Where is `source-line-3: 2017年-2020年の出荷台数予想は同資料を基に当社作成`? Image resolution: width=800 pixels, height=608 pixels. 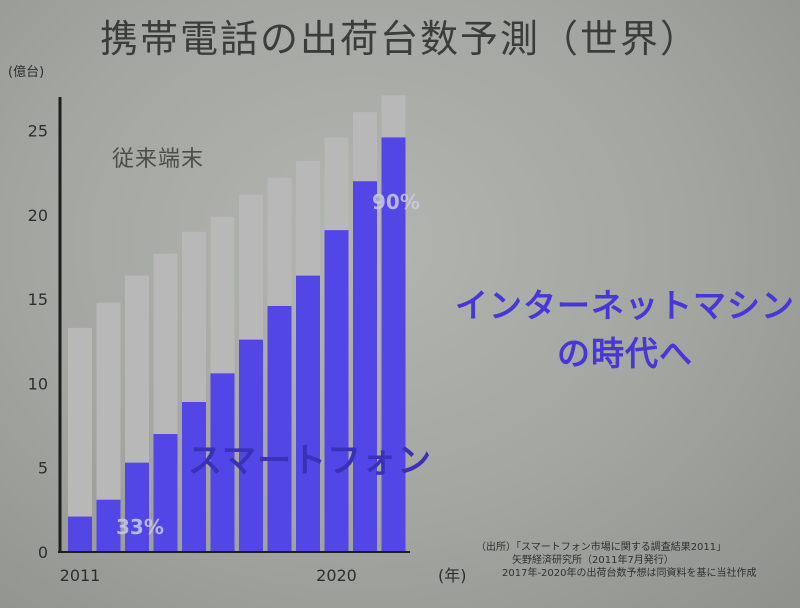 source-line-3: 2017年-2020年の出荷台数予想は同資料を基に当社作成 is located at coordinates (629, 573).